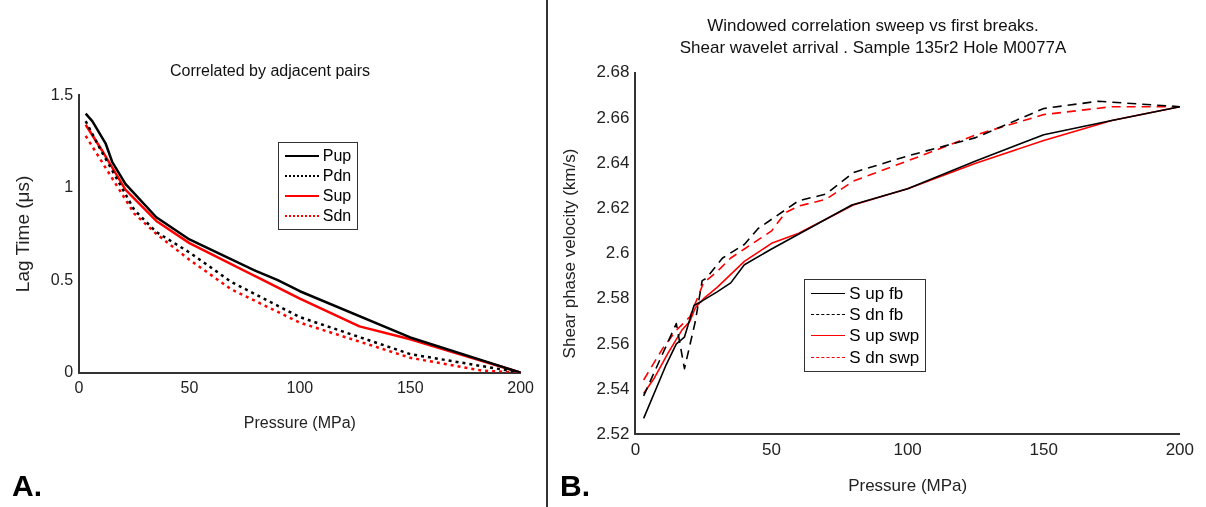 The height and width of the screenshot is (507, 1206). I want to click on text: A., so click(27, 486).